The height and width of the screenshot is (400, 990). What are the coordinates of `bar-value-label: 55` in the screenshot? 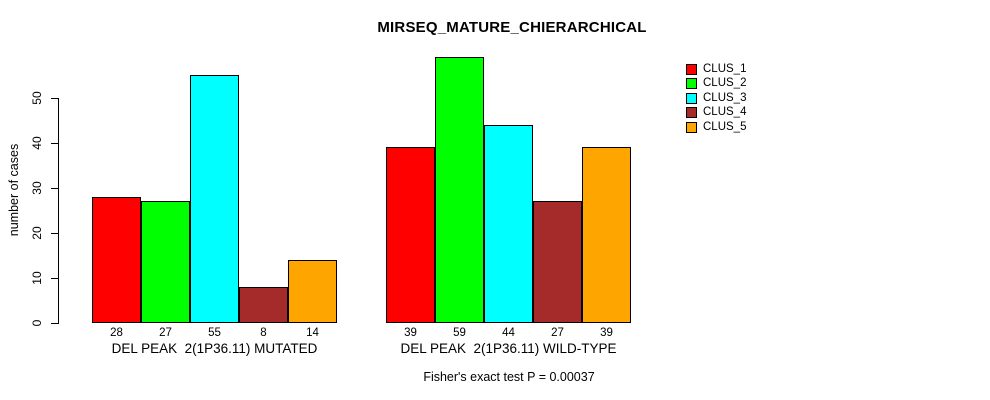 It's located at (214, 333).